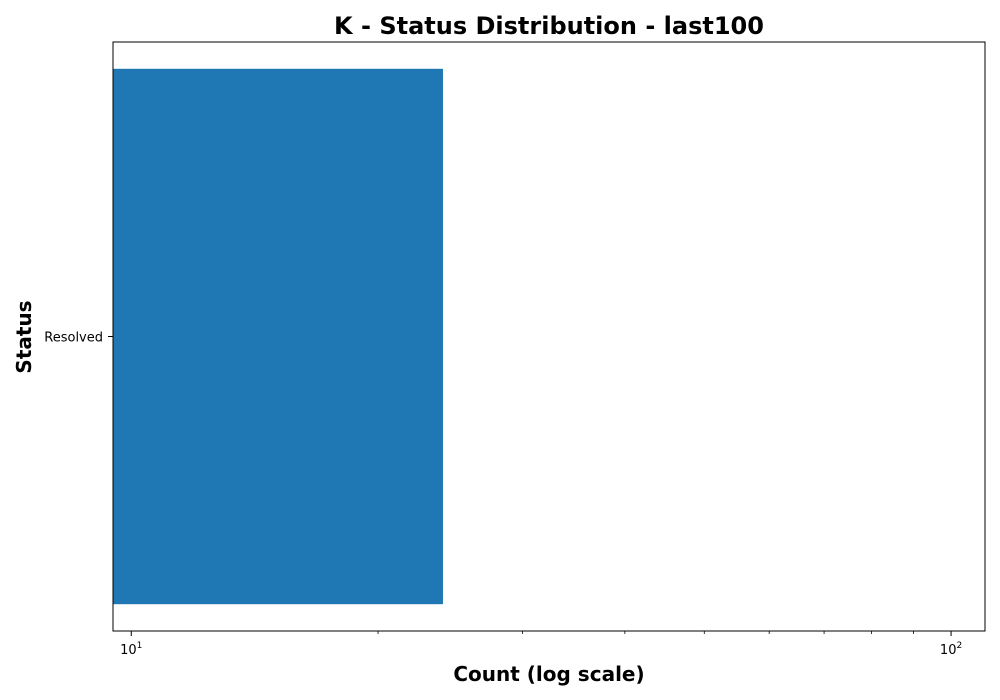  What do you see at coordinates (131, 649) in the screenshot?
I see `x-tick-label: 10¹` at bounding box center [131, 649].